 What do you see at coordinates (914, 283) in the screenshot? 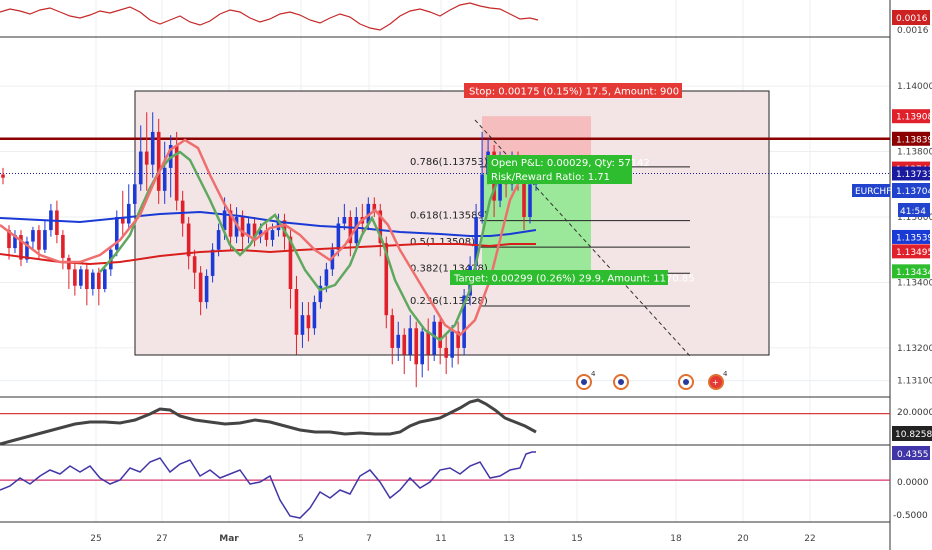
I see `price-axis-label: 1.13400` at bounding box center [914, 283].